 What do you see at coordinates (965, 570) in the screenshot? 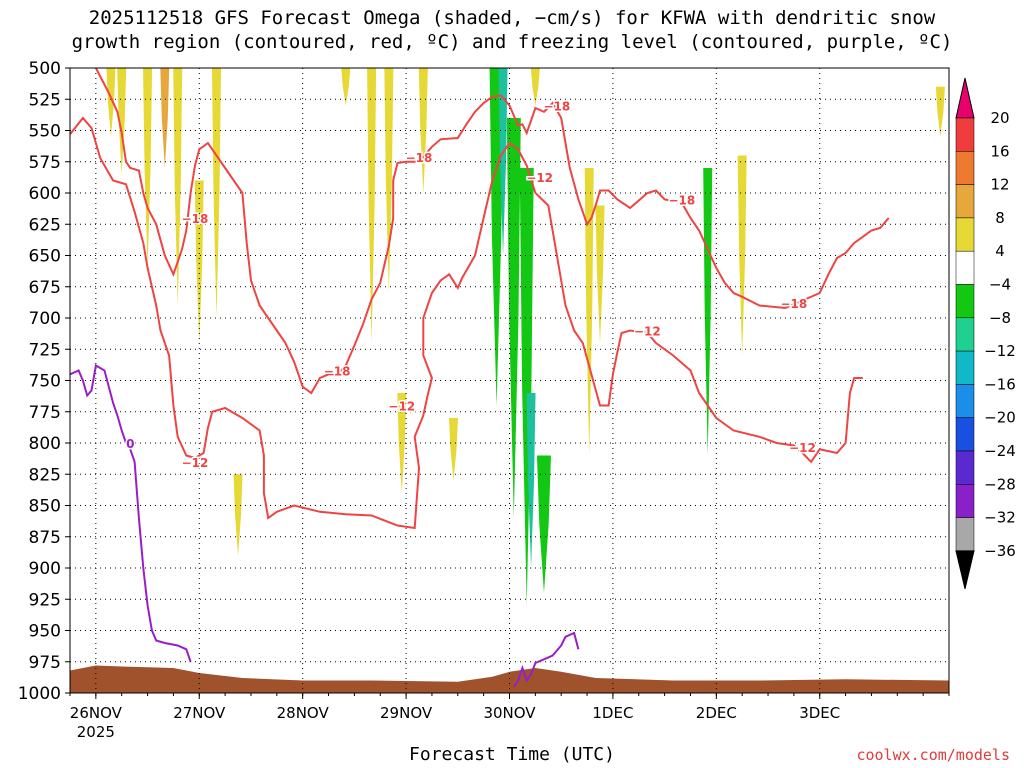
I see `colorbar-arrow-bottom` at bounding box center [965, 570].